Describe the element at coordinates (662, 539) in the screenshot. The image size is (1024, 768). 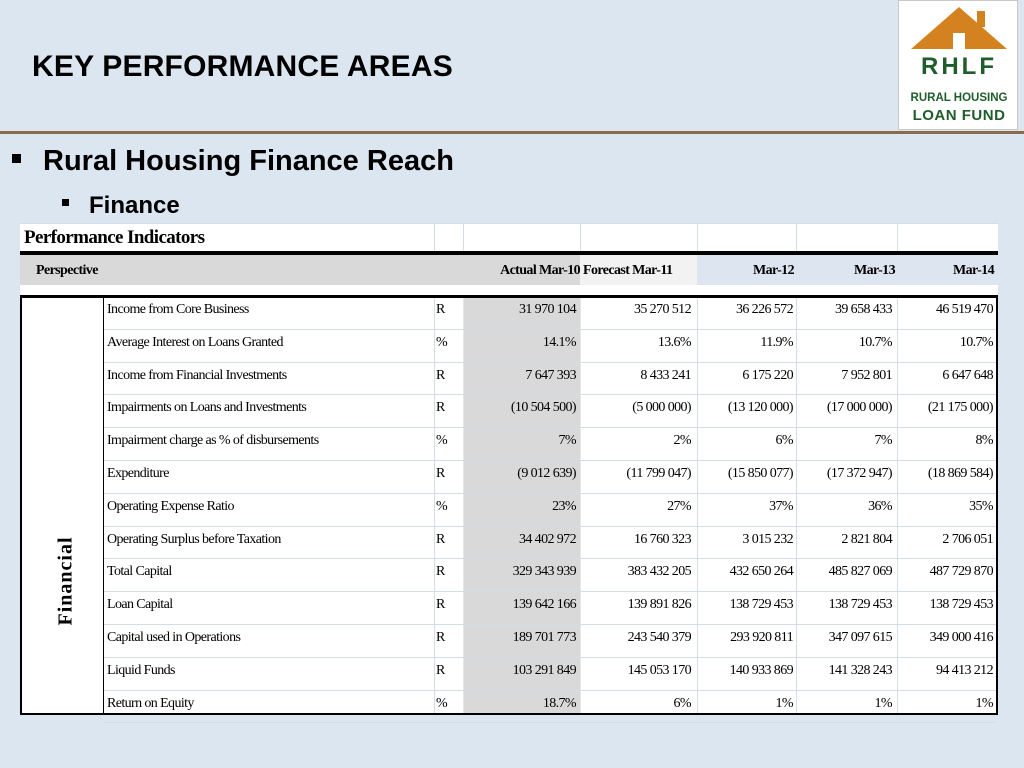
I see `value-cell: 16 760 323` at that location.